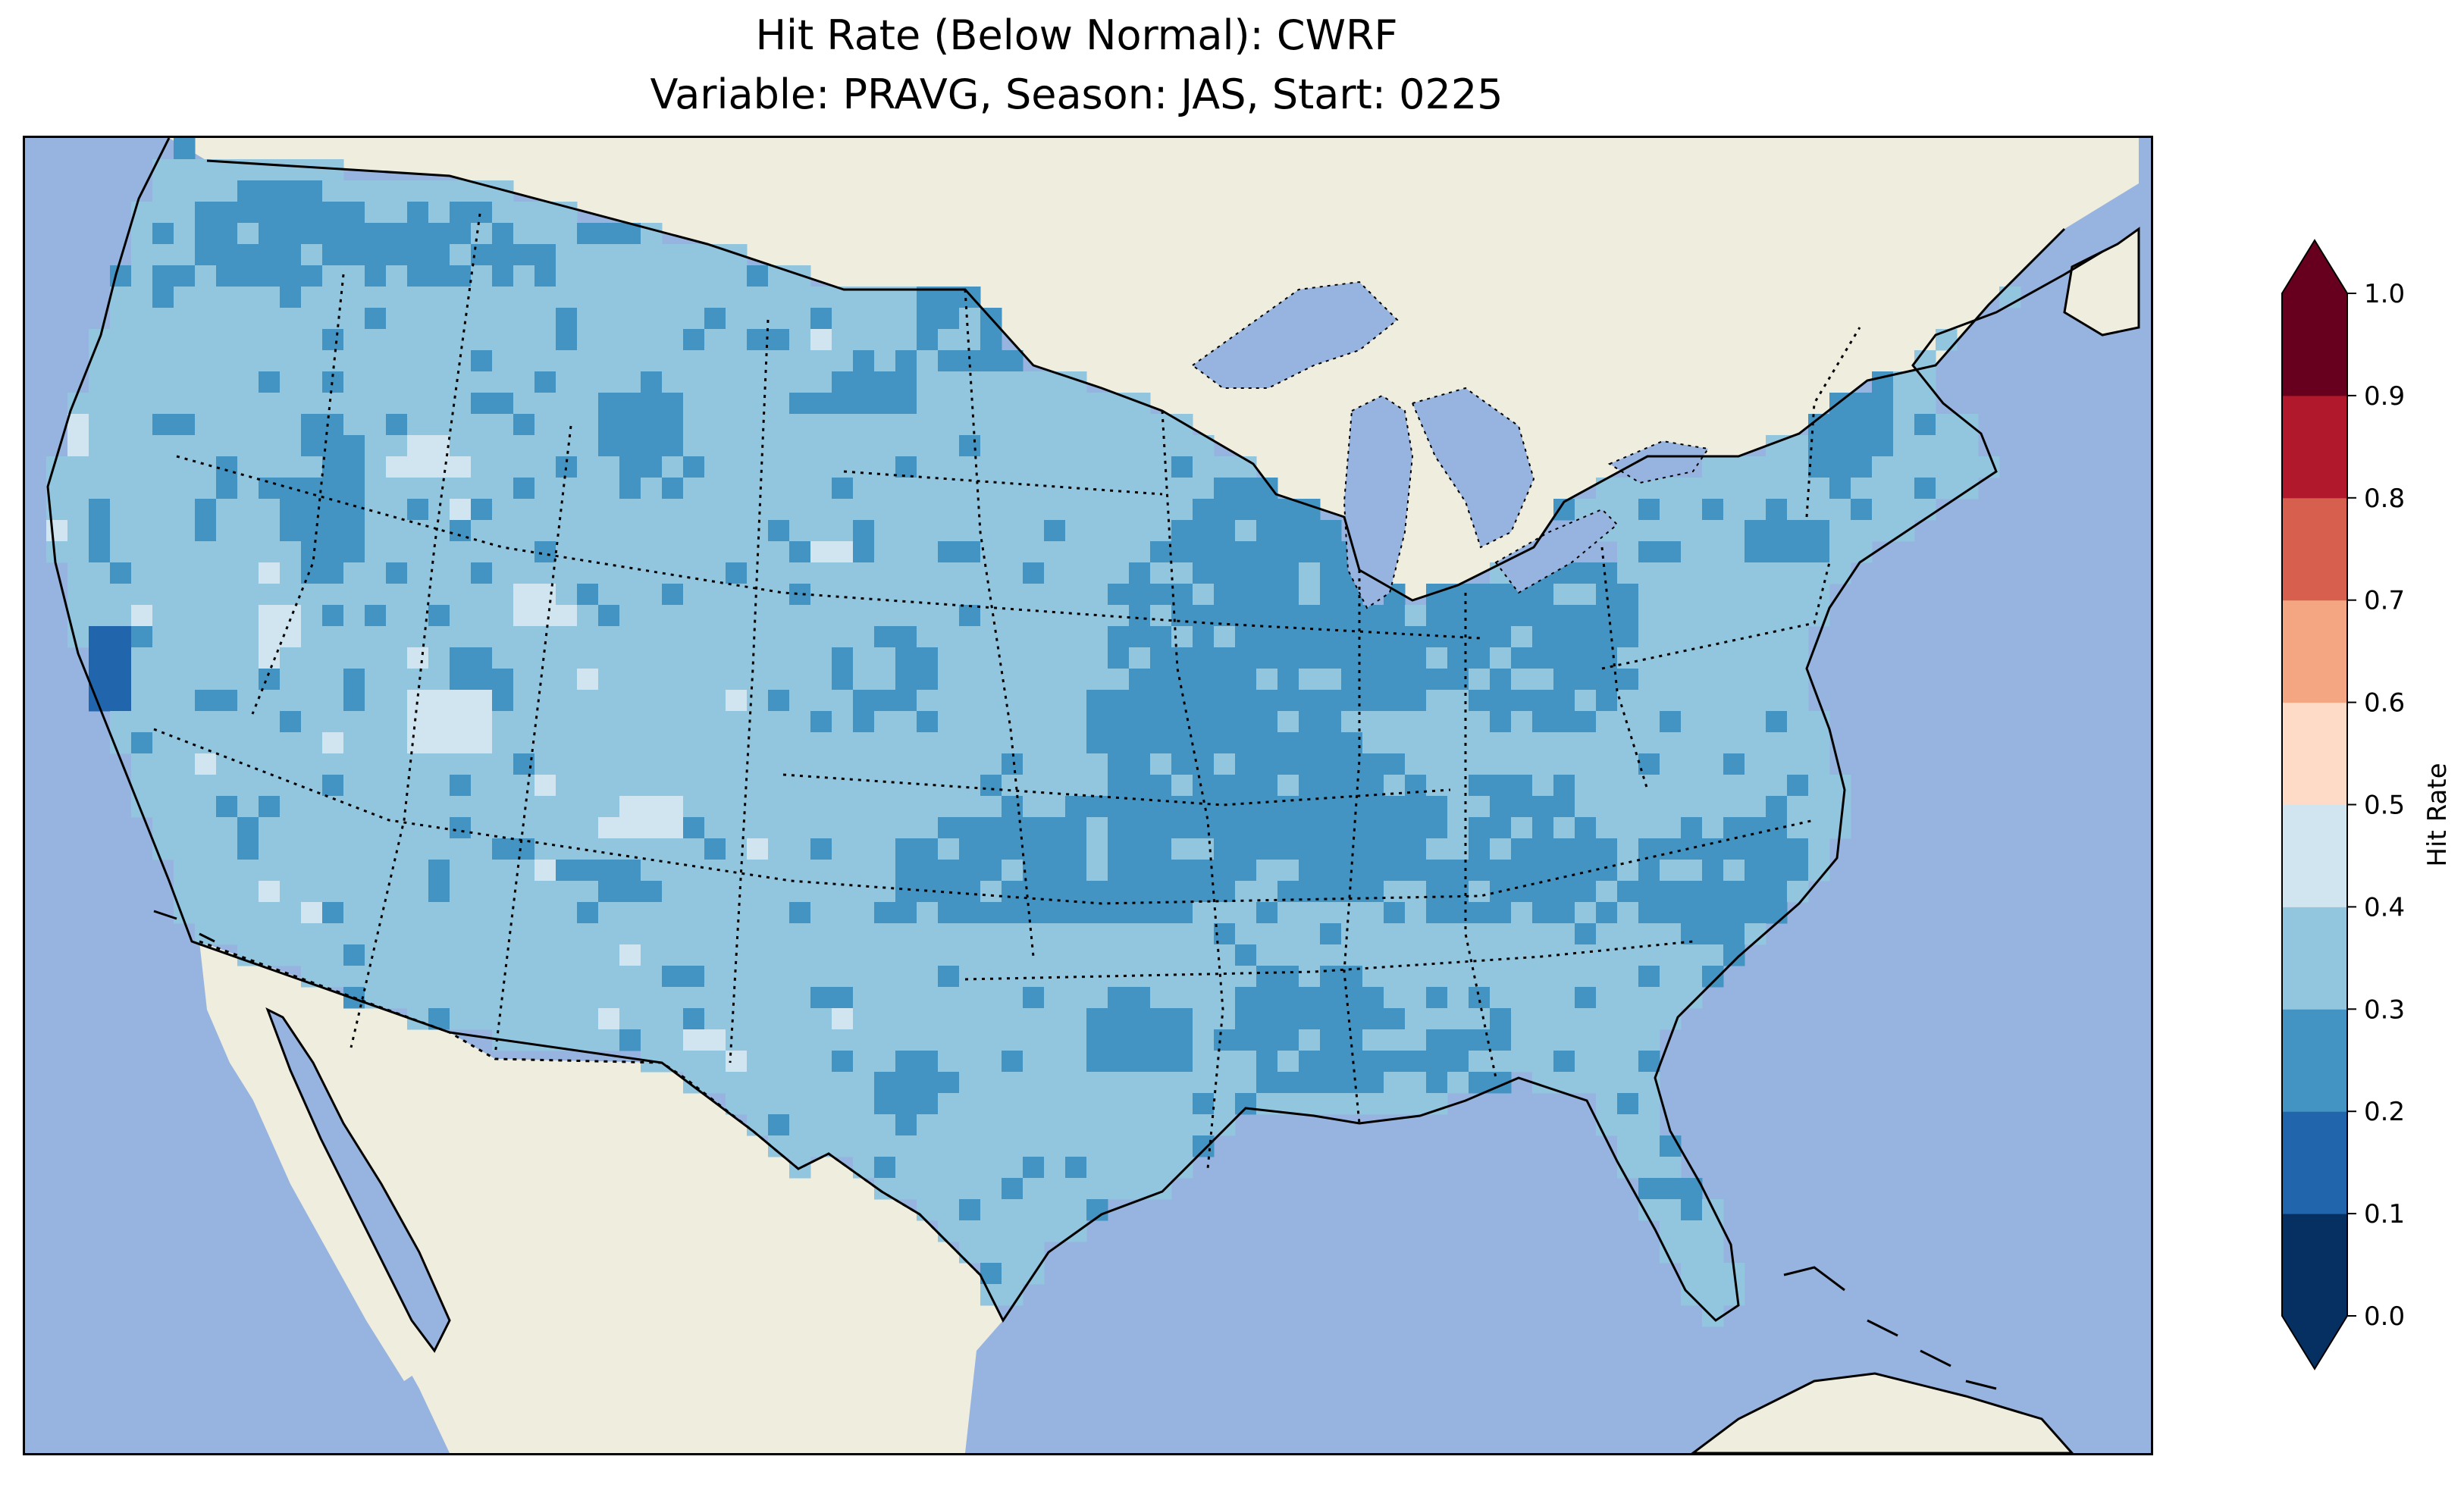 Image resolution: width=2464 pixels, height=1494 pixels. Describe the element at coordinates (2384, 1112) in the screenshot. I see `colorbar-tick-label: 0.2` at that location.